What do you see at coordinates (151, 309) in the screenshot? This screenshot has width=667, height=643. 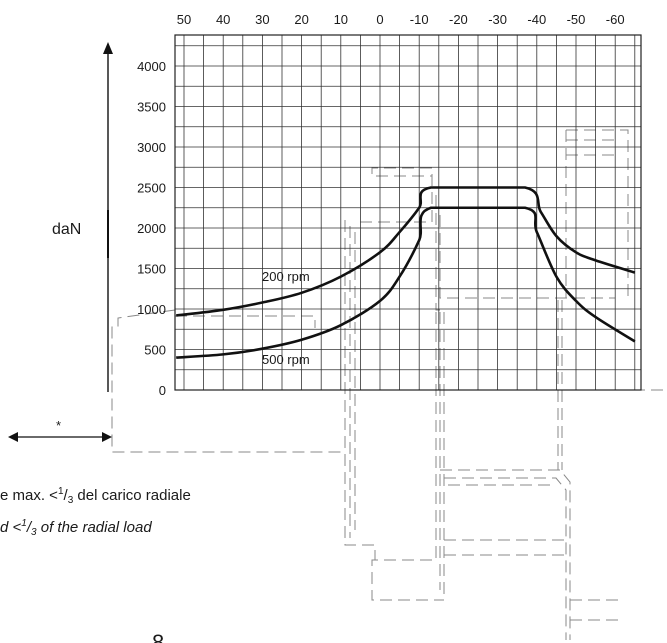 I see `y-tick-label: 1000` at bounding box center [151, 309].